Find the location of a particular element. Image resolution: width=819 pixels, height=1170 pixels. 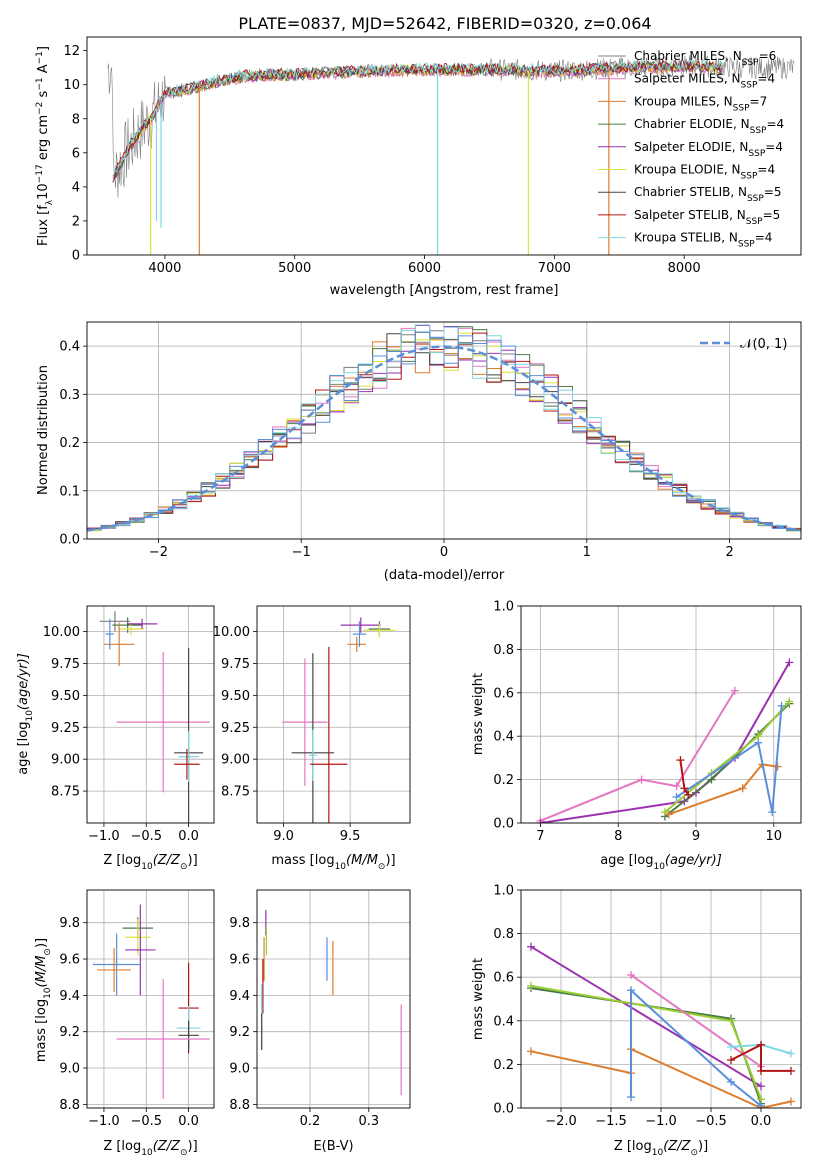

y-tick-label: 1.0 is located at coordinates (503, 891).